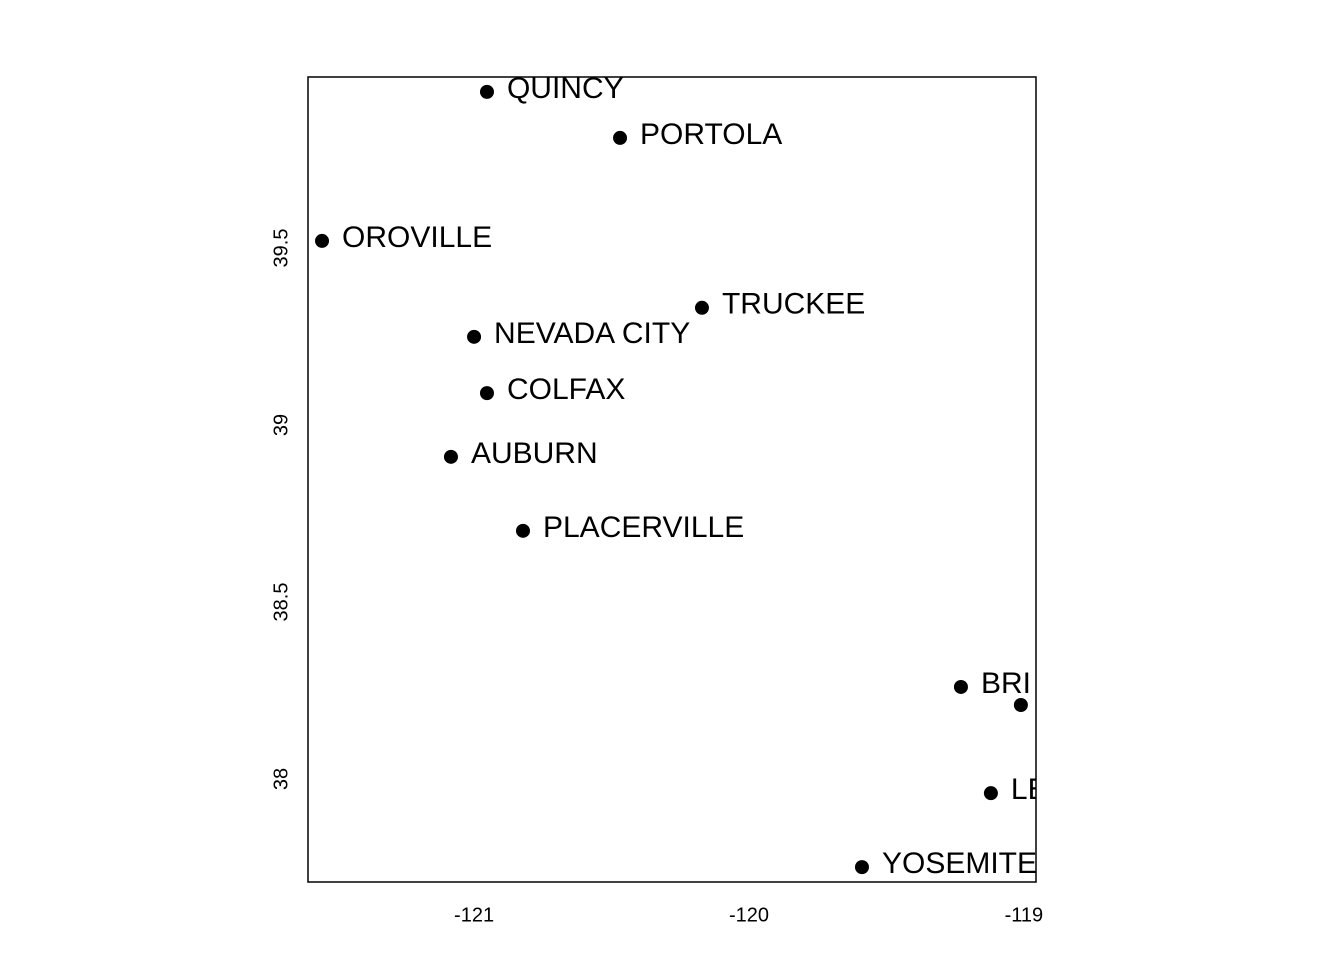 The image size is (1344, 960). I want to click on point-label: YOSEMITE, so click(959, 863).